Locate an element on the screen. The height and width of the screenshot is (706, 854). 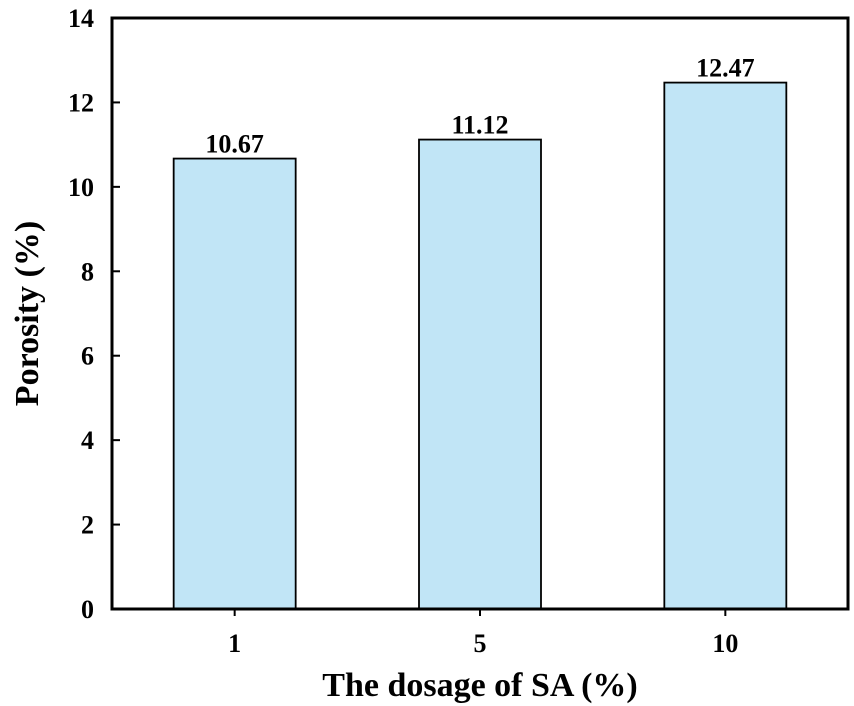
x-tick-label: 10 is located at coordinates (725, 643).